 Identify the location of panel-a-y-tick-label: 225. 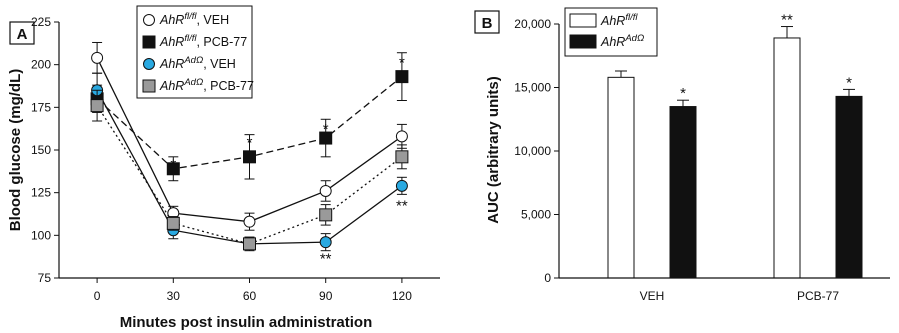
(41, 22).